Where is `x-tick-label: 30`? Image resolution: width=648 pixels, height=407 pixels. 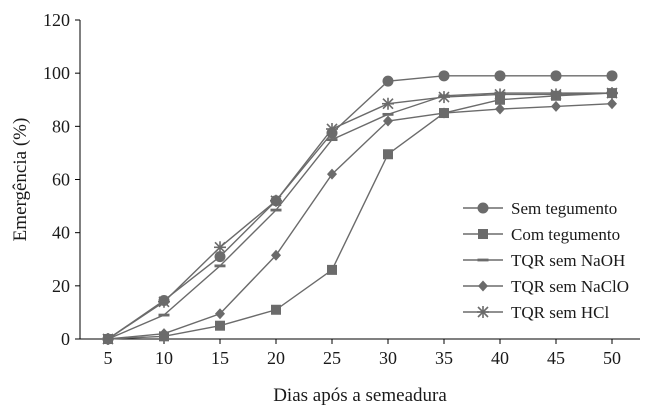
x-tick-label: 30 is located at coordinates (388, 358).